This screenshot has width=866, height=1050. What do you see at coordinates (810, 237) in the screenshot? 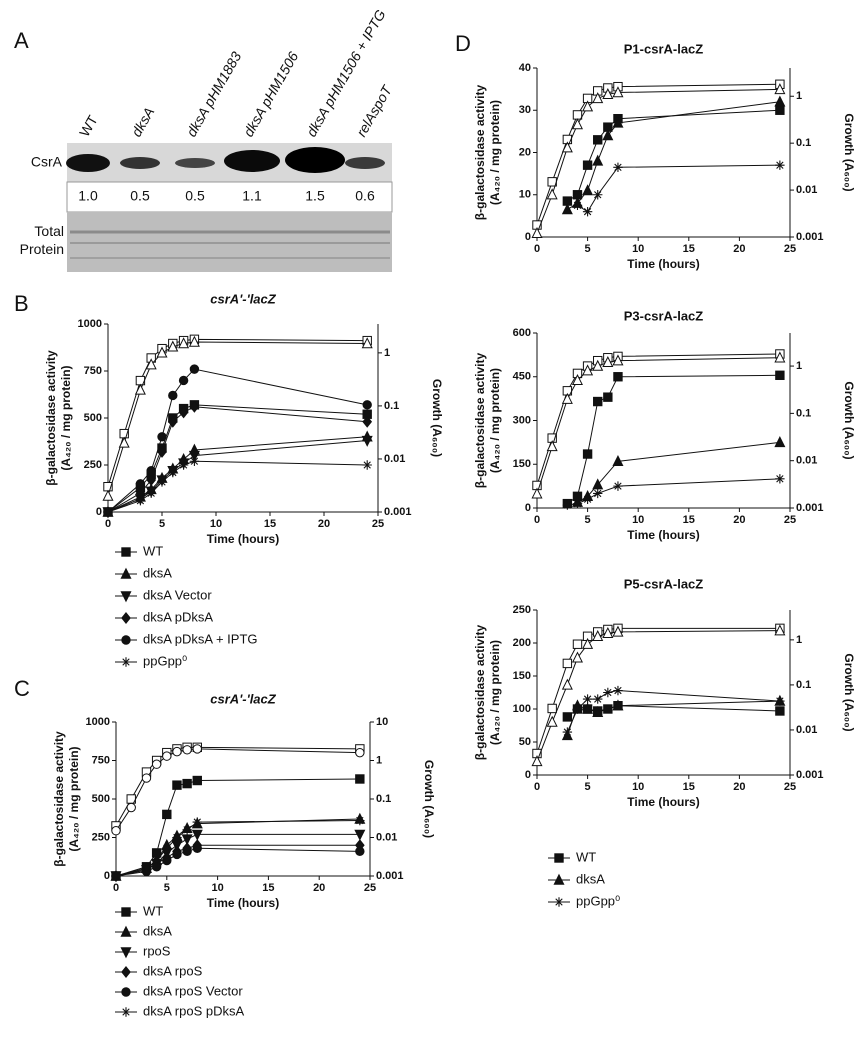
I see `y2-tick-label: 0.001` at bounding box center [810, 237].